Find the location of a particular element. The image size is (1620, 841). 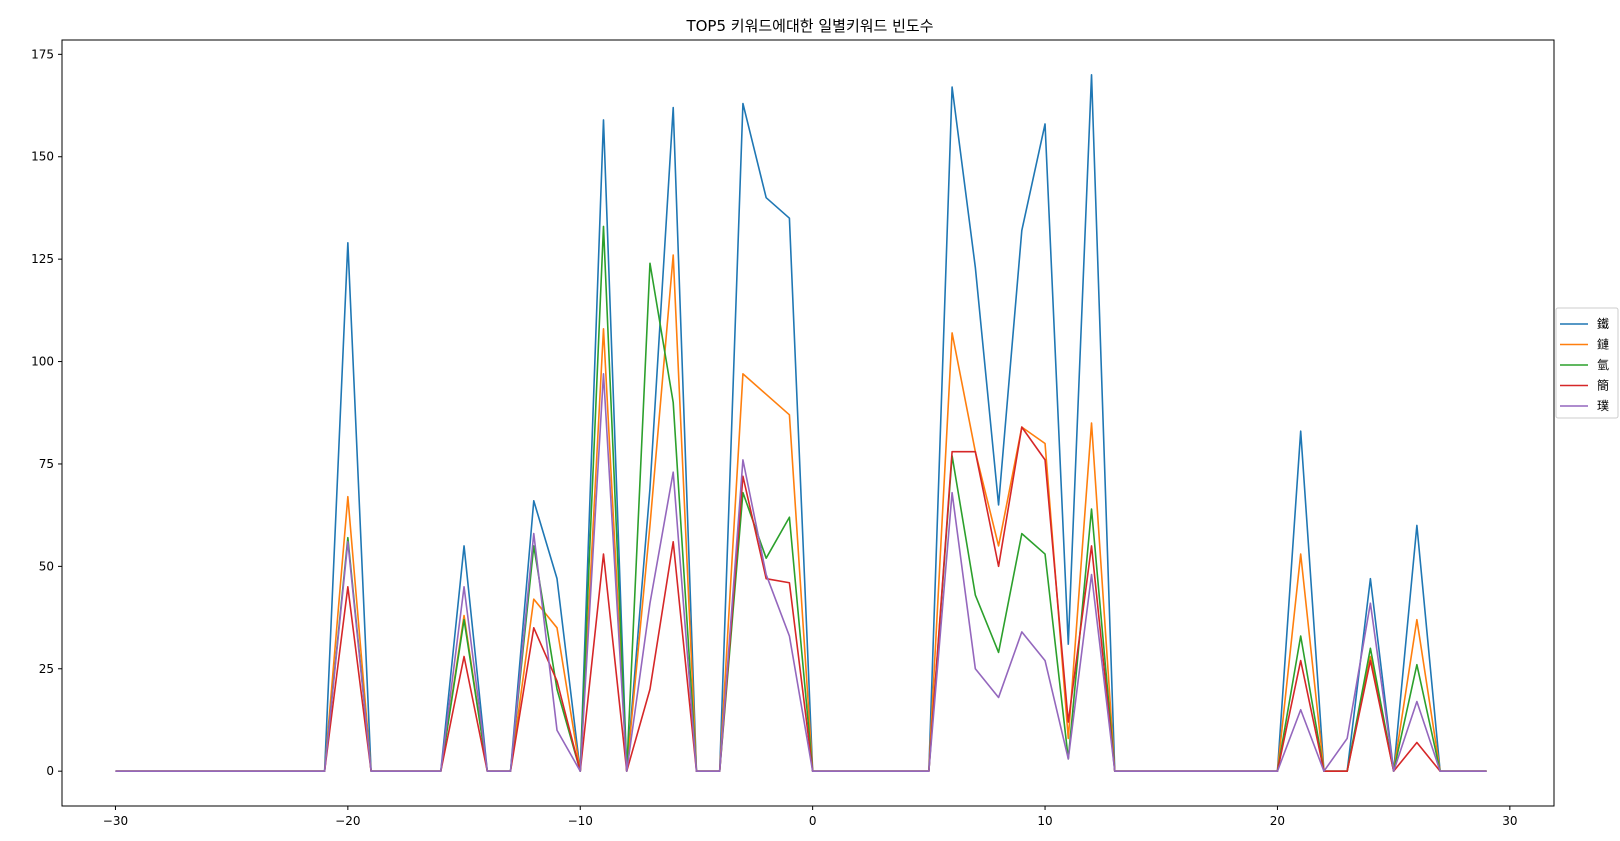

x-tick-label: 20 is located at coordinates (1277, 821).